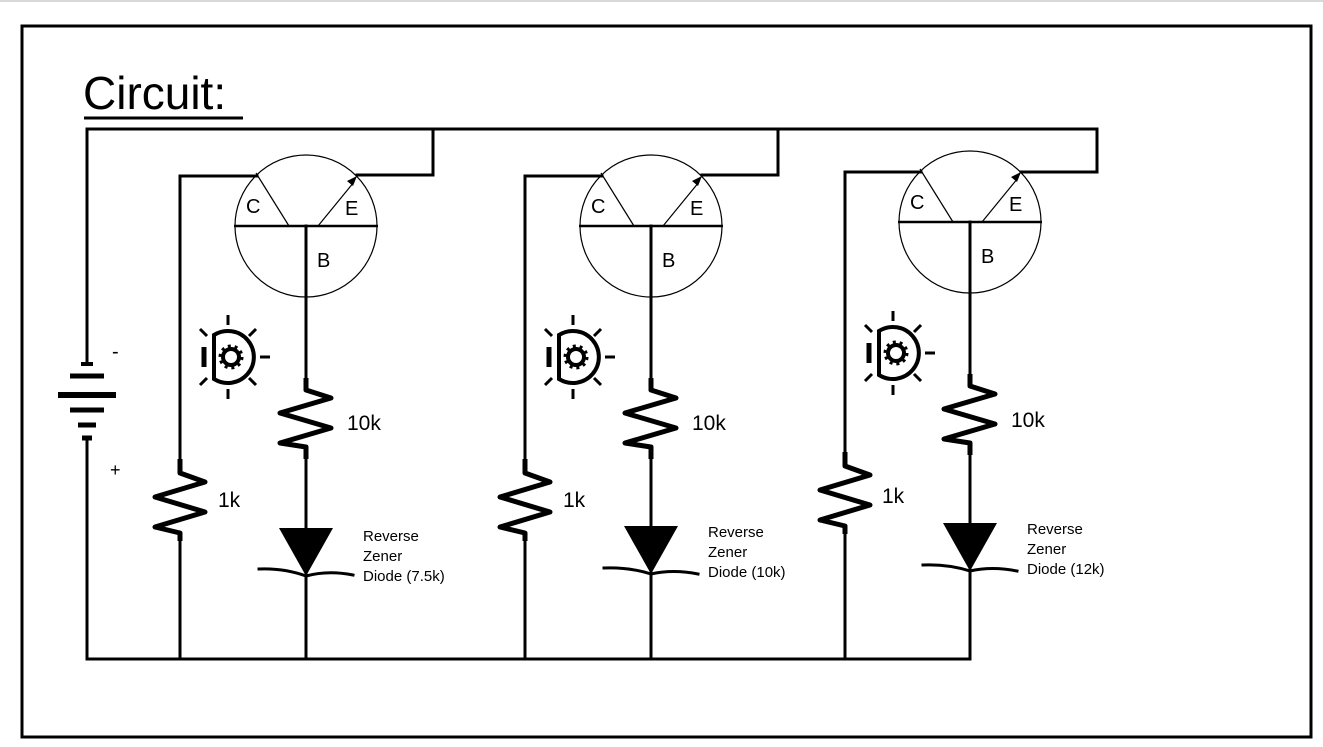 This screenshot has height=747, width=1323. What do you see at coordinates (115, 470) in the screenshot?
I see `battery-positive-label: +` at bounding box center [115, 470].